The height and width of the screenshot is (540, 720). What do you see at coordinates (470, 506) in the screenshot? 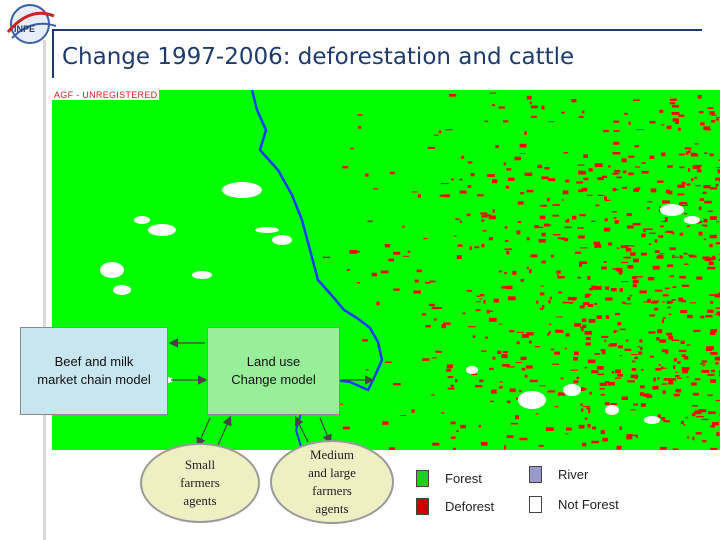
I see `legend-label-deforest: Deforest` at bounding box center [470, 506].